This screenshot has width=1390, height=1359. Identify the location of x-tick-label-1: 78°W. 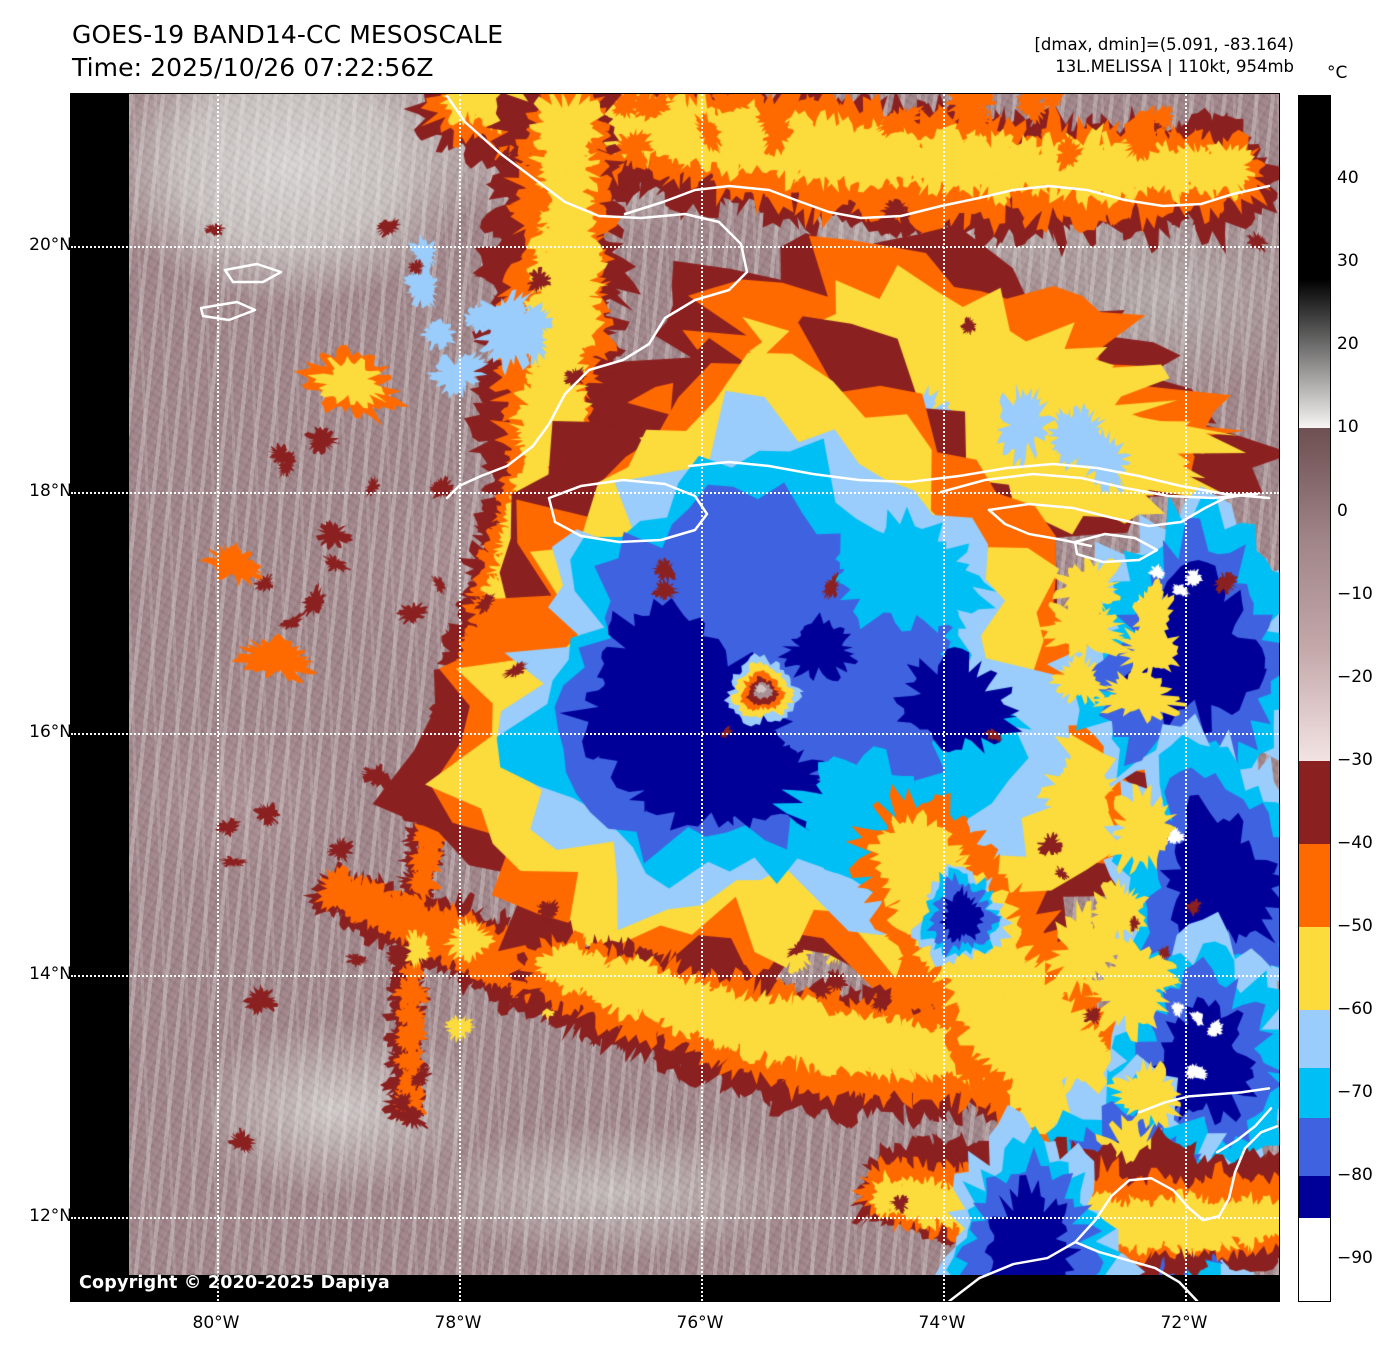
(458, 1323).